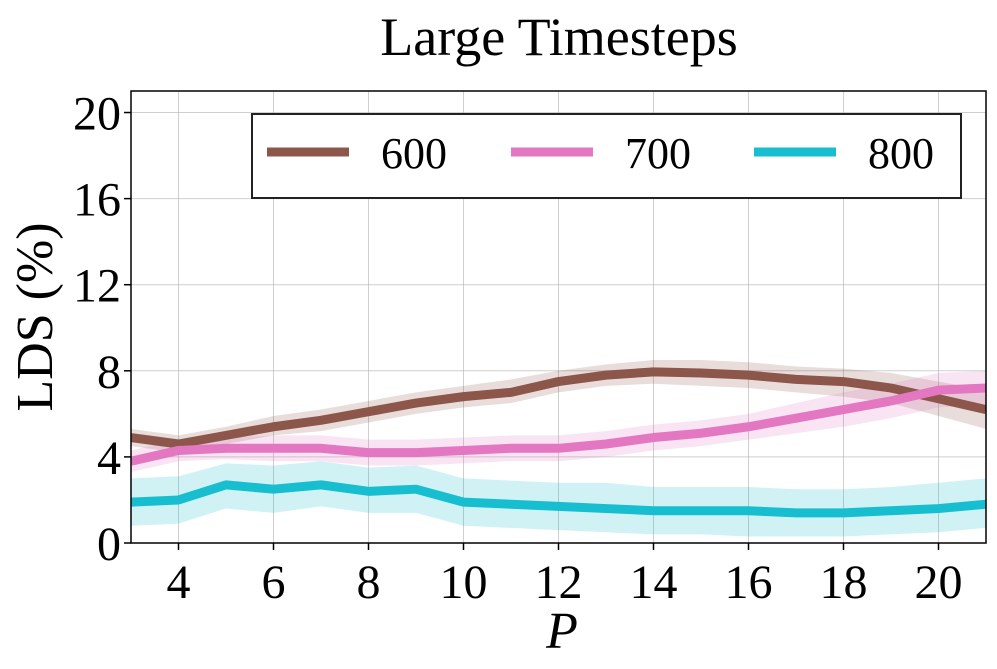 The height and width of the screenshot is (669, 997). Describe the element at coordinates (414, 153) in the screenshot. I see `legend-label-600: 600` at that location.